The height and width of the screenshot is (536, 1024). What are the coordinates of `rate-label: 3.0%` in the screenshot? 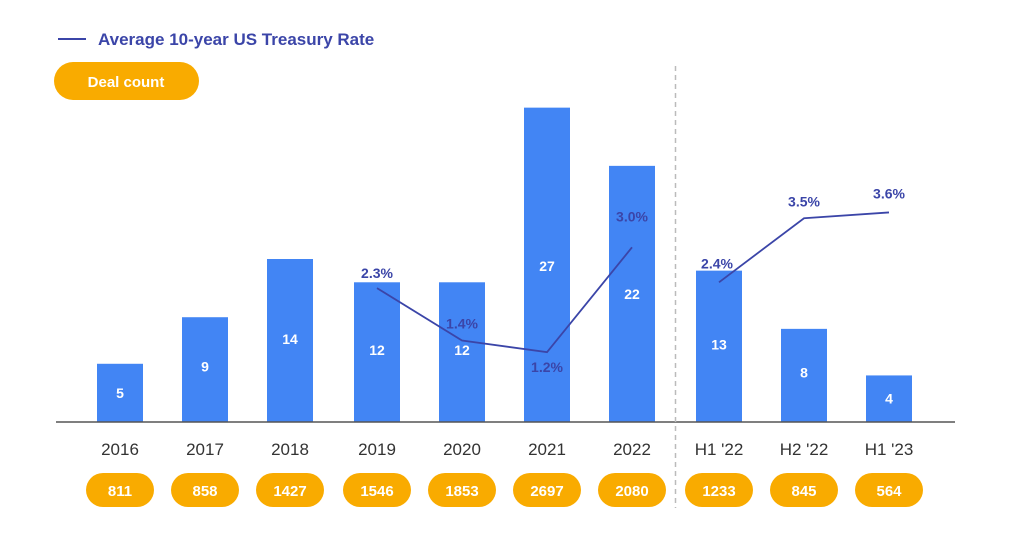 It's located at (632, 216).